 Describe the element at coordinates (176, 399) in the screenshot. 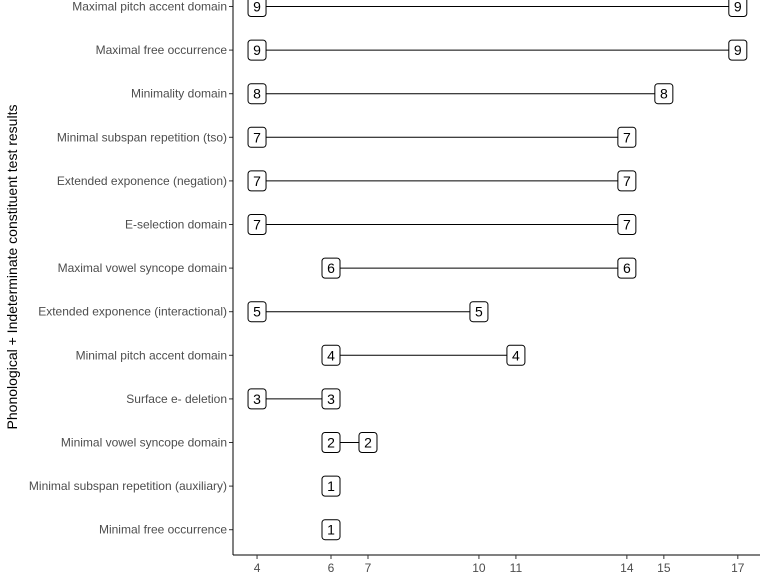

I see `y-tick-label: Surface e- deletion` at that location.